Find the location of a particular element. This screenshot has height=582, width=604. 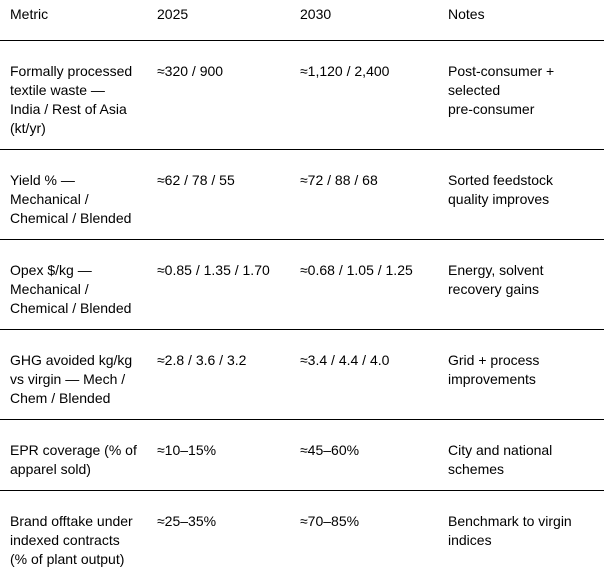

value-2030-cell: ≈70–85% is located at coordinates (364, 535).